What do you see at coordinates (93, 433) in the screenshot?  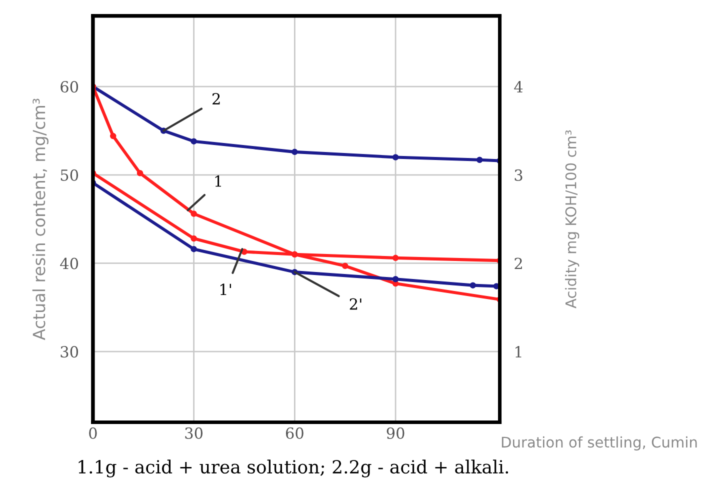 I see `x-tick-label: 0` at bounding box center [93, 433].